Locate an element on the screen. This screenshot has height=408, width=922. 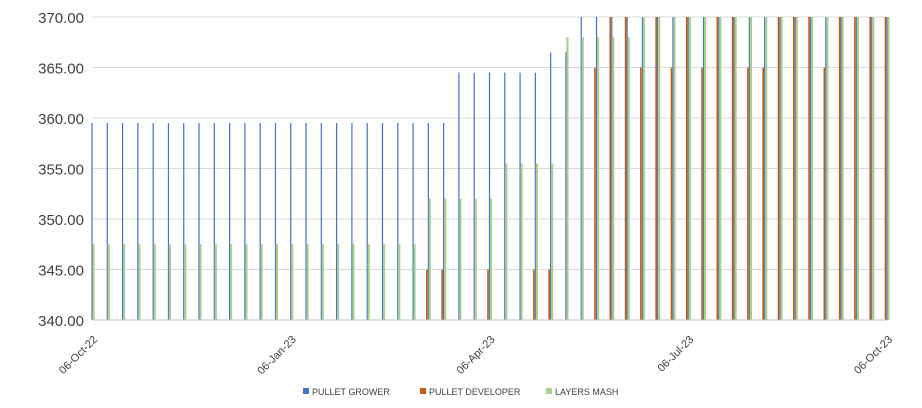
x-tick-label: 06-Apr-23 is located at coordinates (476, 355).